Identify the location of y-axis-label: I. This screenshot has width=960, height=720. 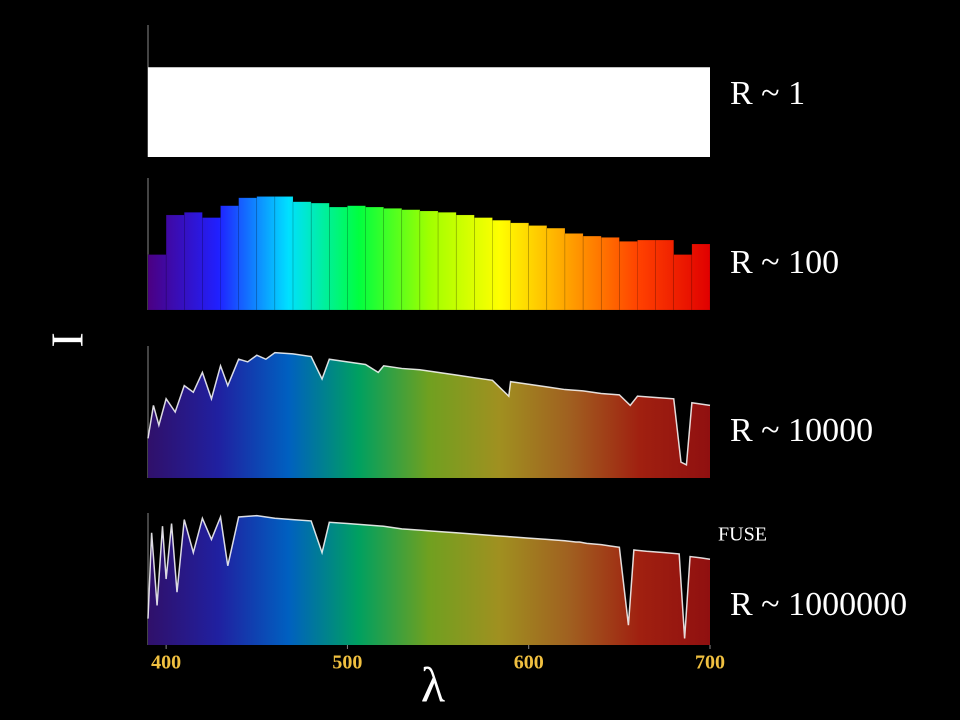
(67, 339).